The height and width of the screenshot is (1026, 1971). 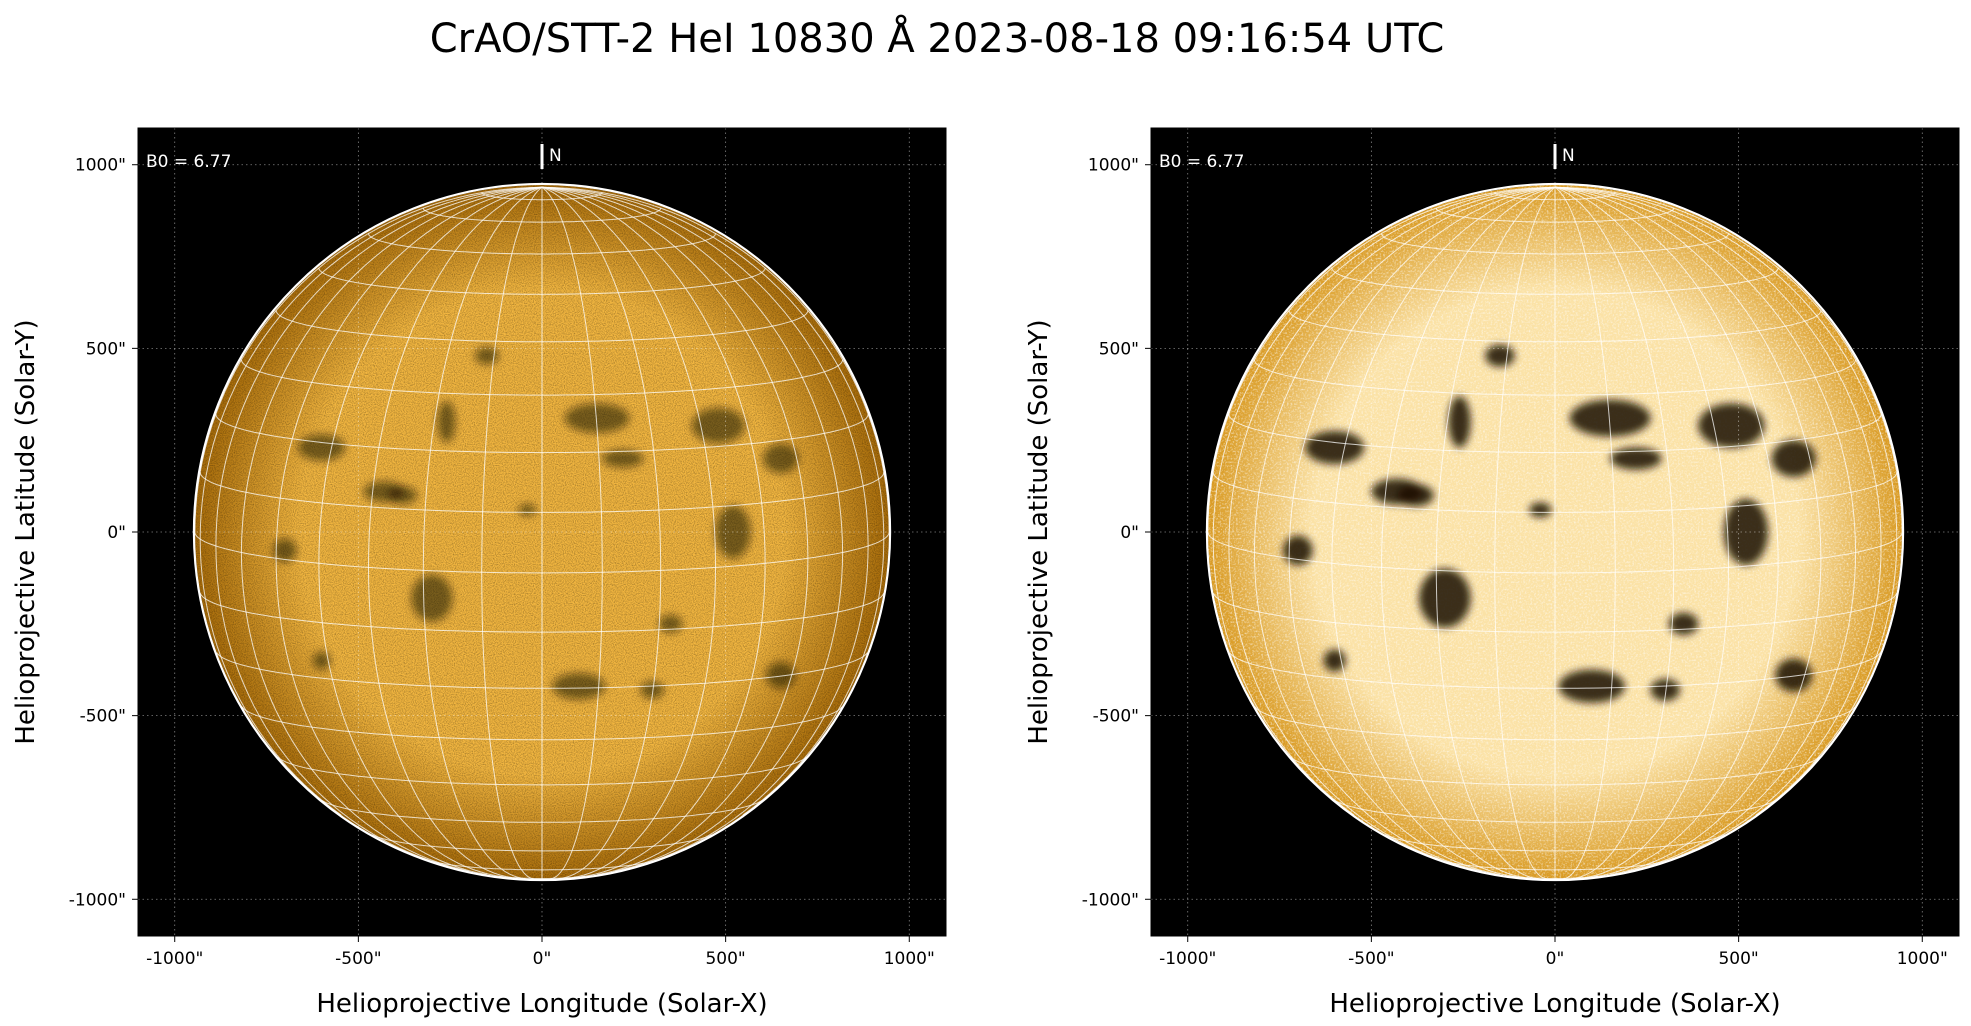 What do you see at coordinates (1568, 156) in the screenshot?
I see `north-label-right: N` at bounding box center [1568, 156].